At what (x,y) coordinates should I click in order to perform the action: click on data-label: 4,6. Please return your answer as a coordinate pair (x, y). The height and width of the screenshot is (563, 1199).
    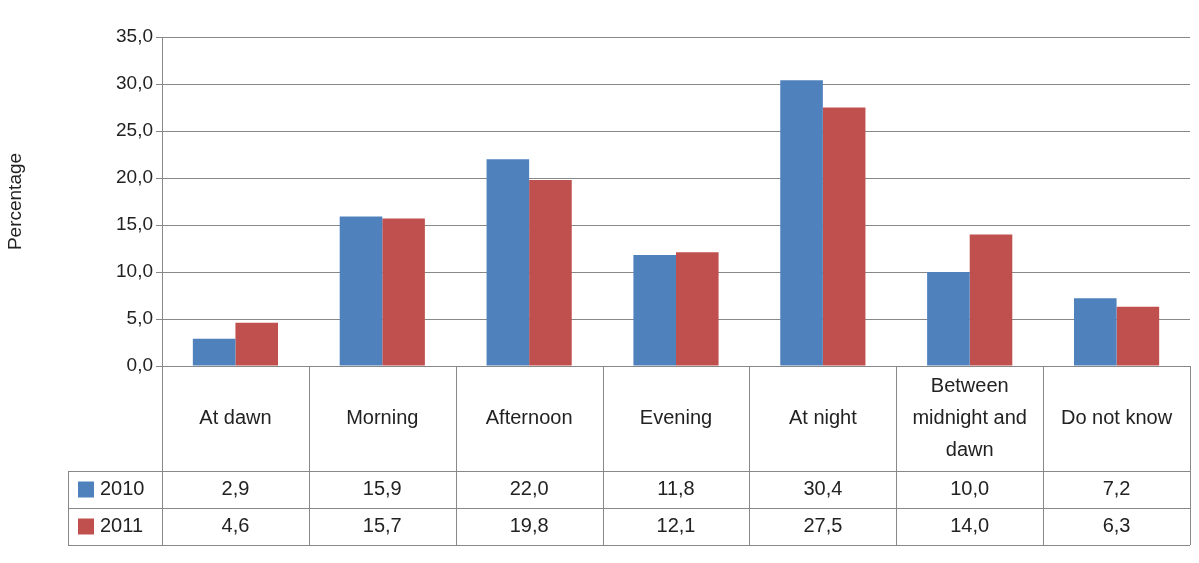
    Looking at the image, I should click on (235, 525).